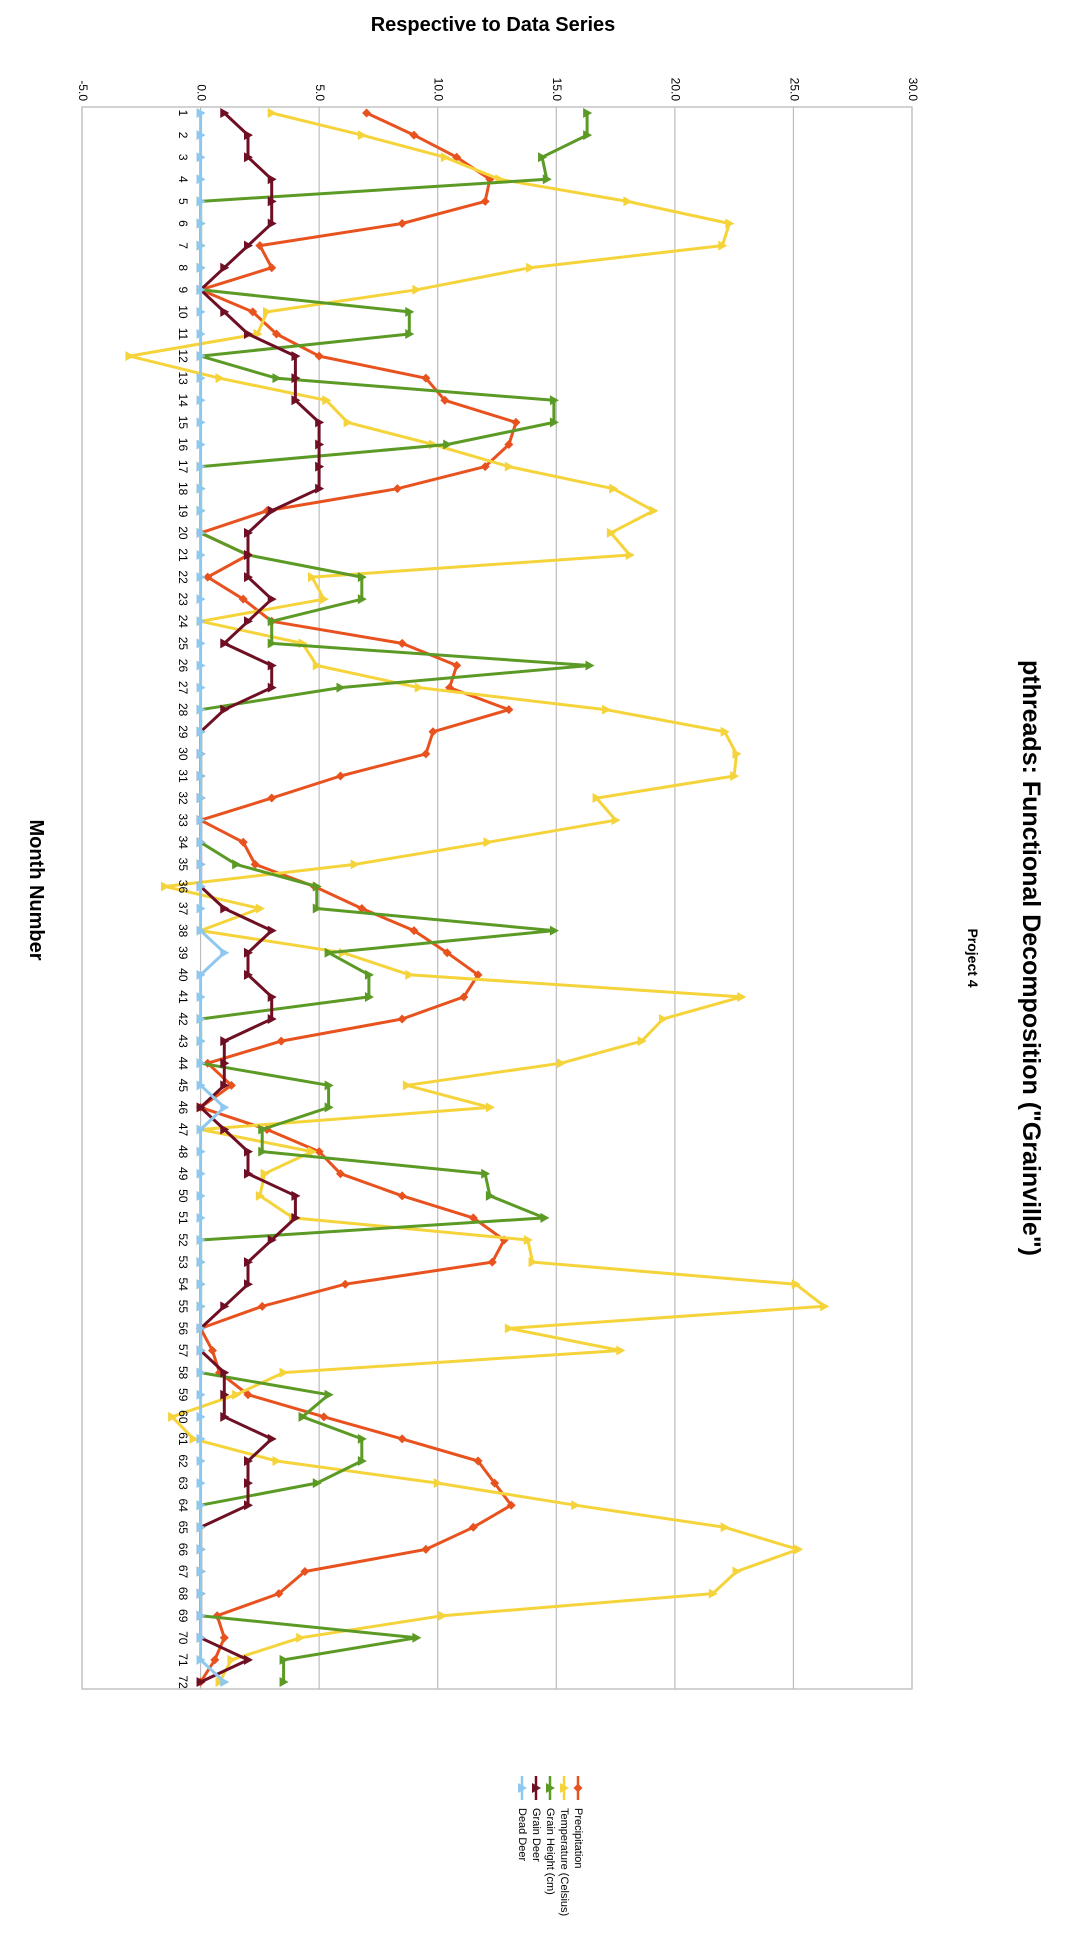 The width and height of the screenshot is (1080, 1940). What do you see at coordinates (183, 843) in the screenshot?
I see `month-tick-label: 34` at bounding box center [183, 843].